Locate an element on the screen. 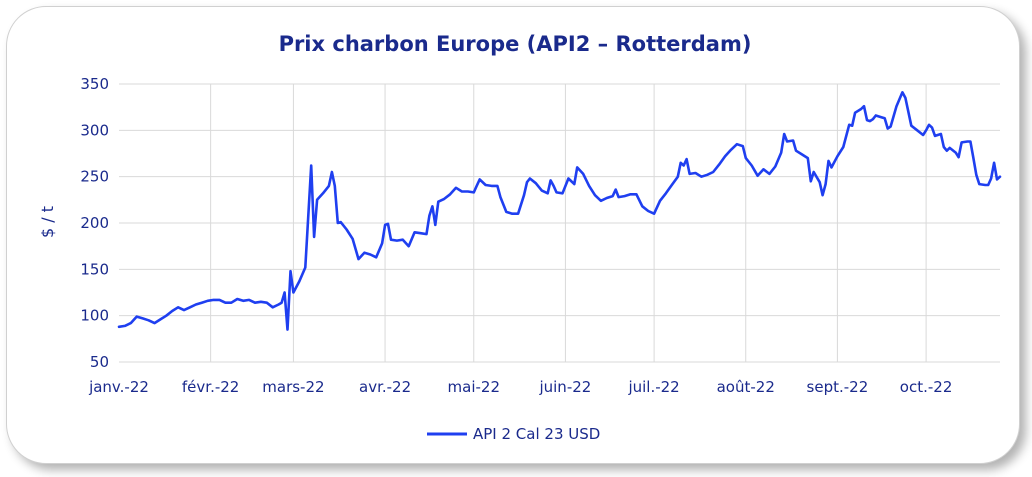 This screenshot has width=1032, height=477. x-tick-label: avr.-22 is located at coordinates (385, 387).